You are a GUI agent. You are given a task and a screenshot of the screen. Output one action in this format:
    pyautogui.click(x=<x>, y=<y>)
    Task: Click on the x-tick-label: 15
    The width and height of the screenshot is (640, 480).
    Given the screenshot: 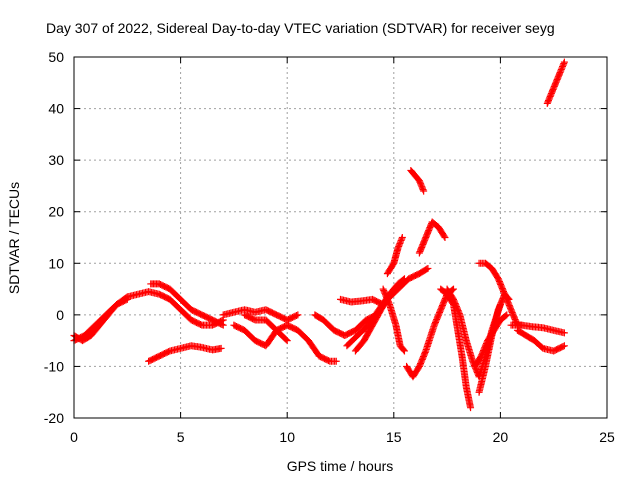 What is the action you would take?
    pyautogui.click(x=394, y=437)
    